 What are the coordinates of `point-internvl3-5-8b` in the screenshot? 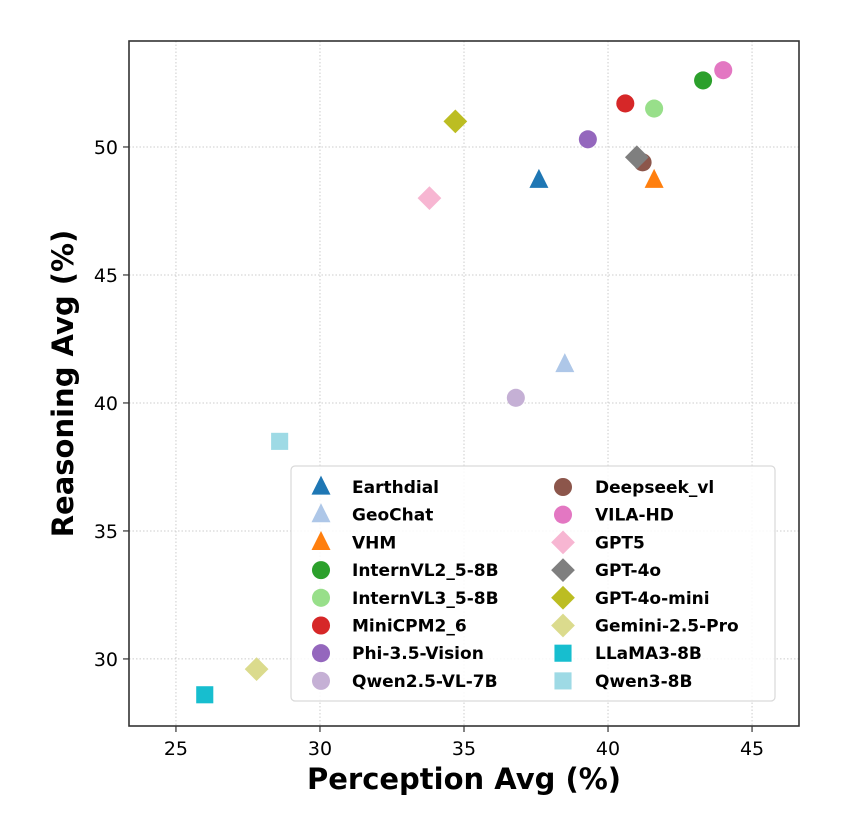 It's located at (654, 108).